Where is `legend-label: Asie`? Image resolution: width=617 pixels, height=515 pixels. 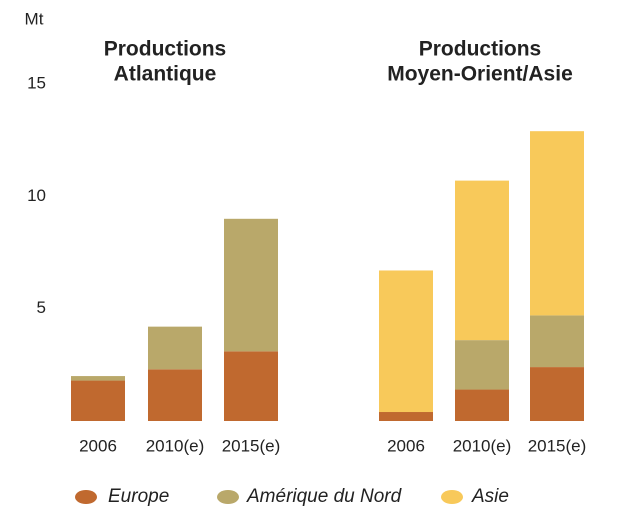 legend-label: Asie is located at coordinates (490, 496).